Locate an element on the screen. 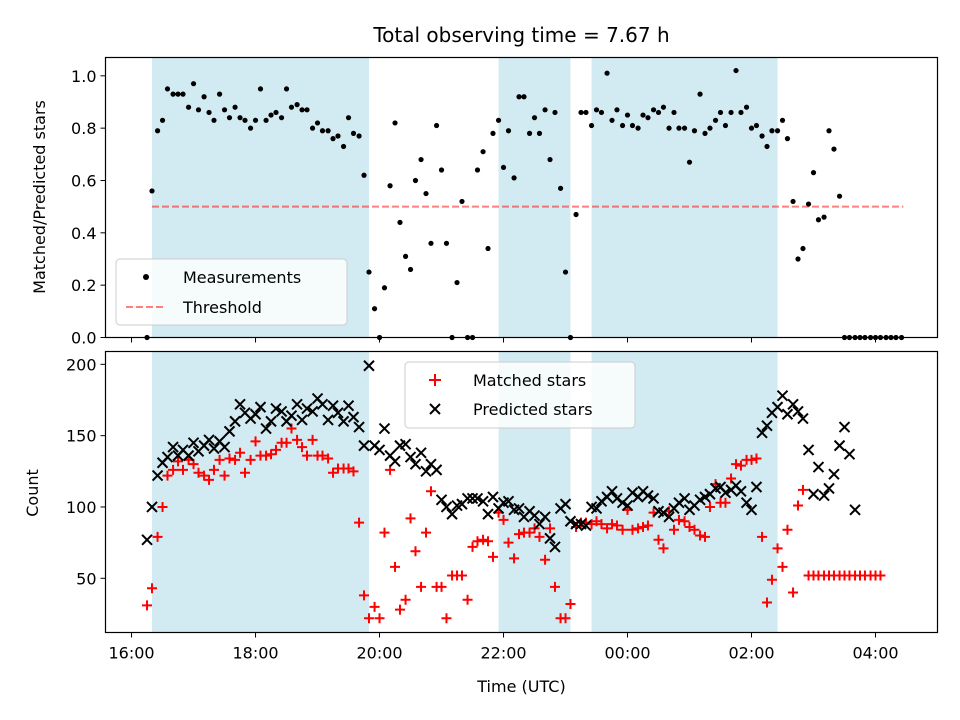  top-y-tick-label: 0.8 is located at coordinates (83, 128).